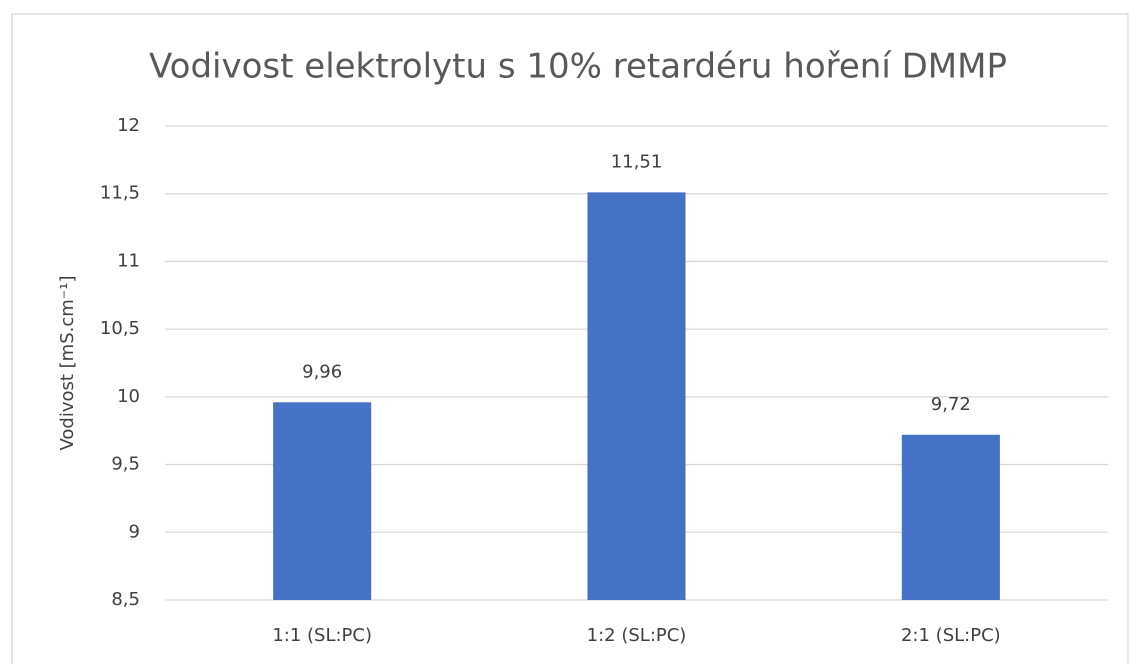  Describe the element at coordinates (125, 599) in the screenshot. I see `y-tick-label: 8,5` at that location.